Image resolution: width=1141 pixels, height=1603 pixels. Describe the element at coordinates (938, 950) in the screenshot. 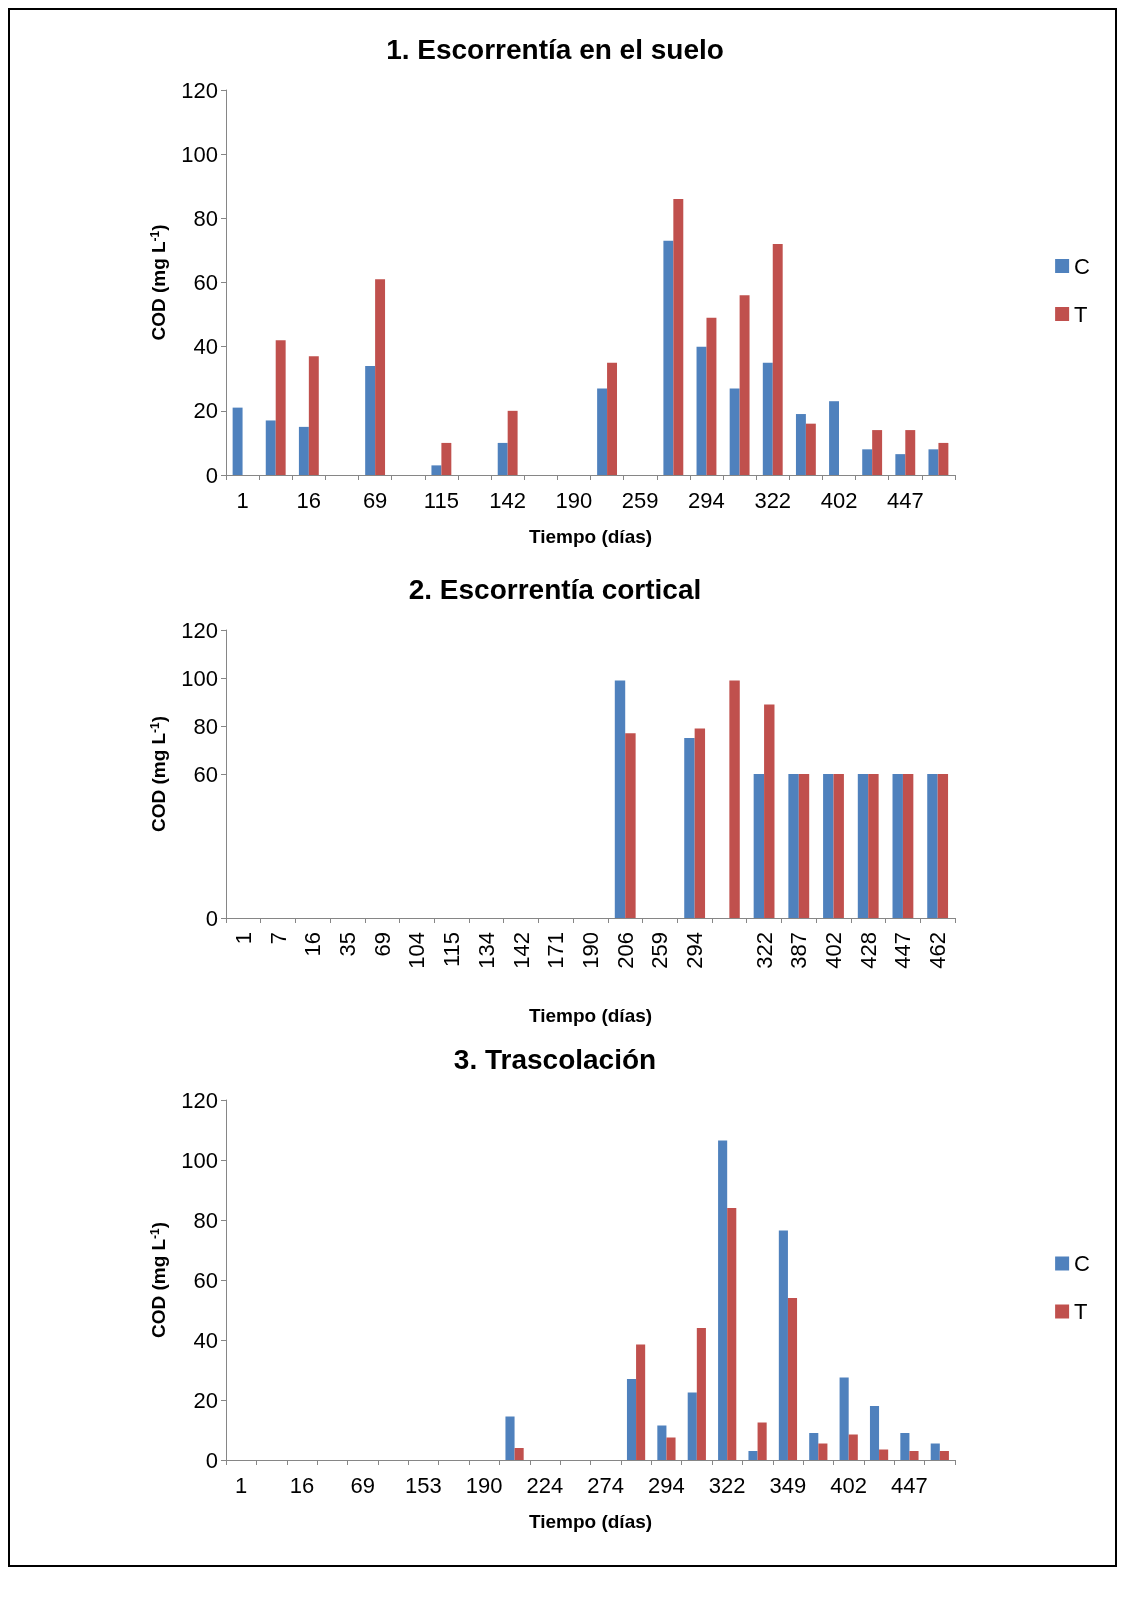

I see `x-tick-label: 462` at that location.